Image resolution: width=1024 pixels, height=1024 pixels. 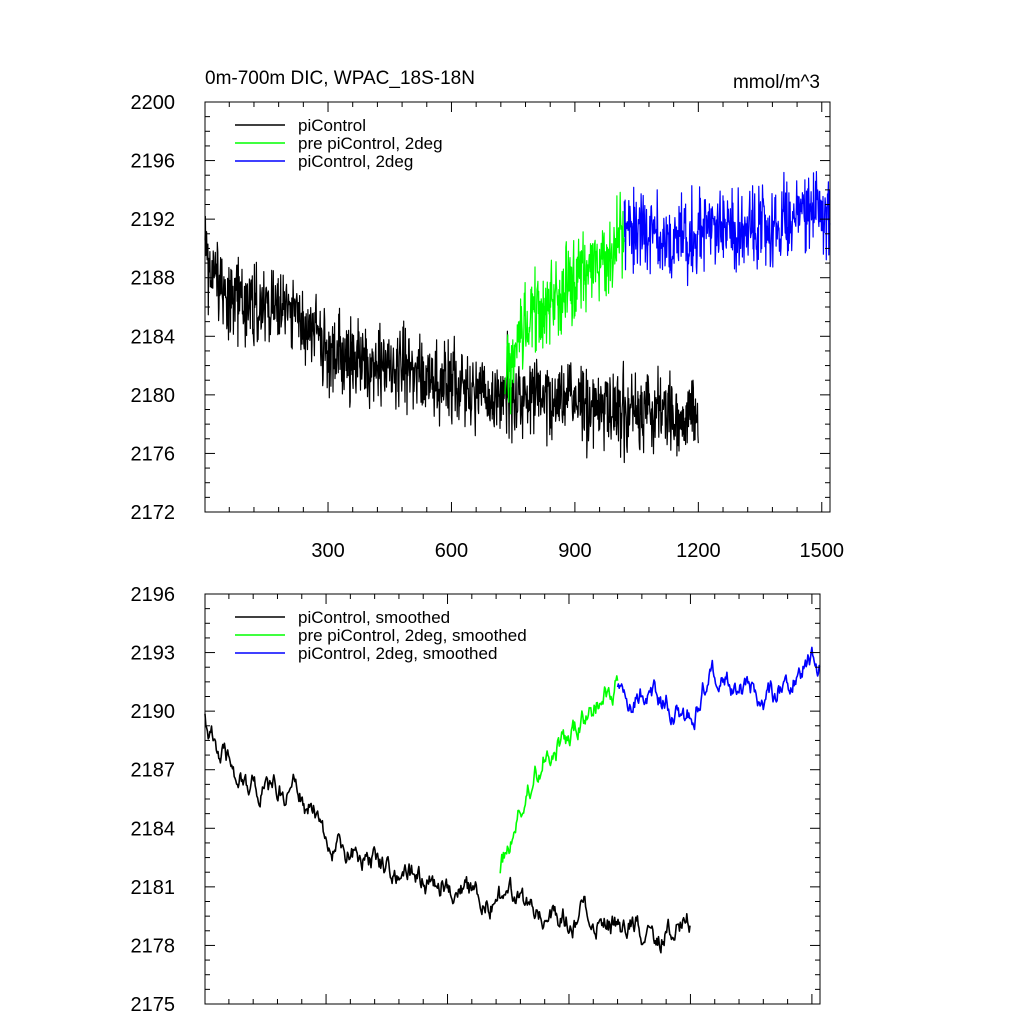 I want to click on y-tick-label: 2176, so click(x=153, y=454).